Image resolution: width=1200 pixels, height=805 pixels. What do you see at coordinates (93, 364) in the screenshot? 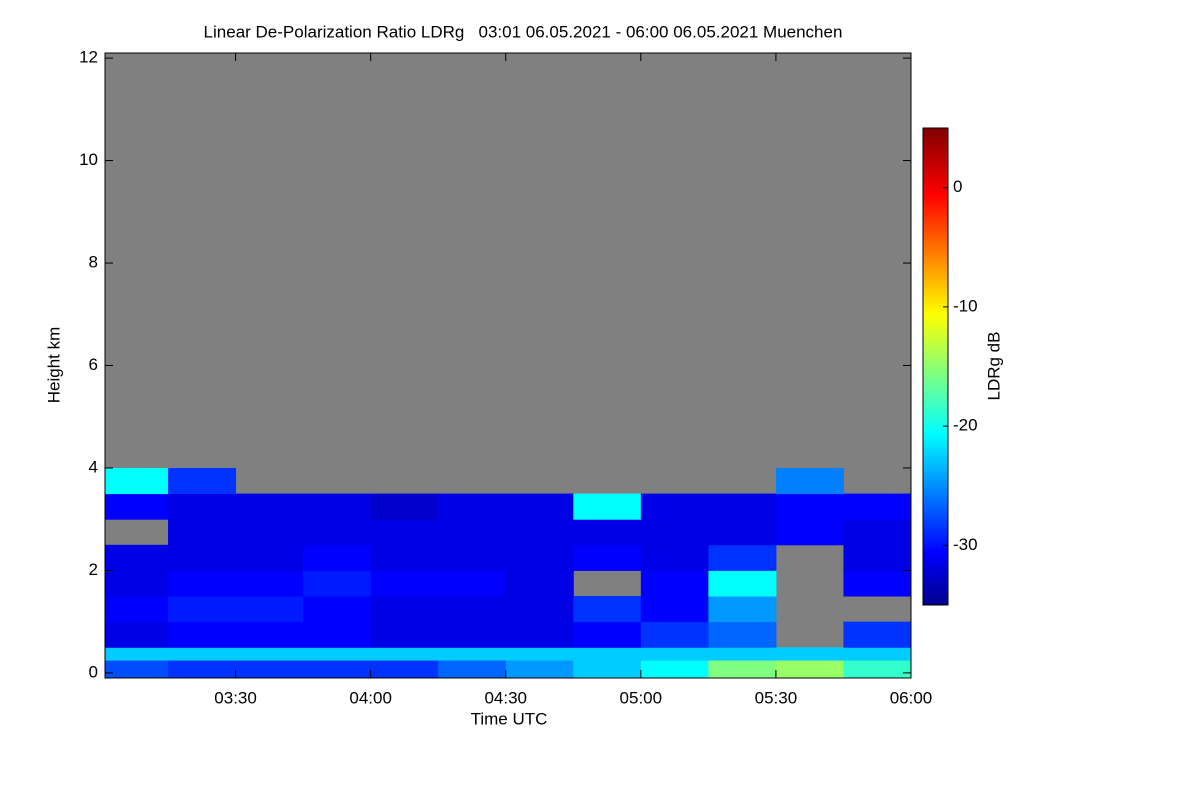
I see `y-tick-label: 6` at bounding box center [93, 364].